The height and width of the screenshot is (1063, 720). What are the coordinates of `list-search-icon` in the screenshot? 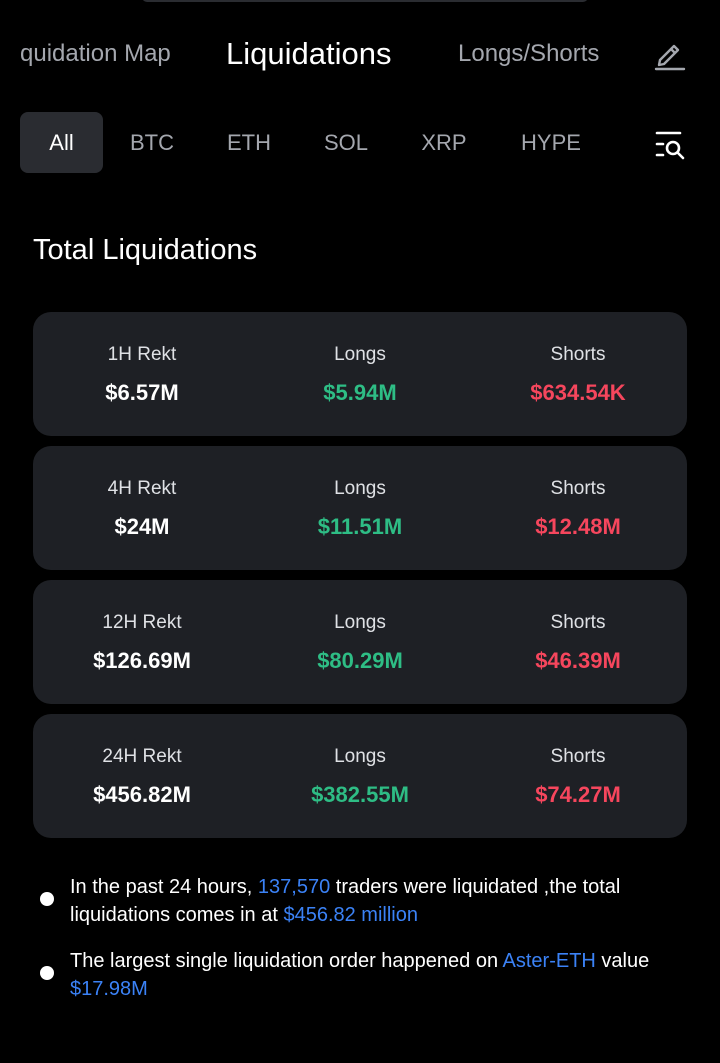 It's located at (670, 145).